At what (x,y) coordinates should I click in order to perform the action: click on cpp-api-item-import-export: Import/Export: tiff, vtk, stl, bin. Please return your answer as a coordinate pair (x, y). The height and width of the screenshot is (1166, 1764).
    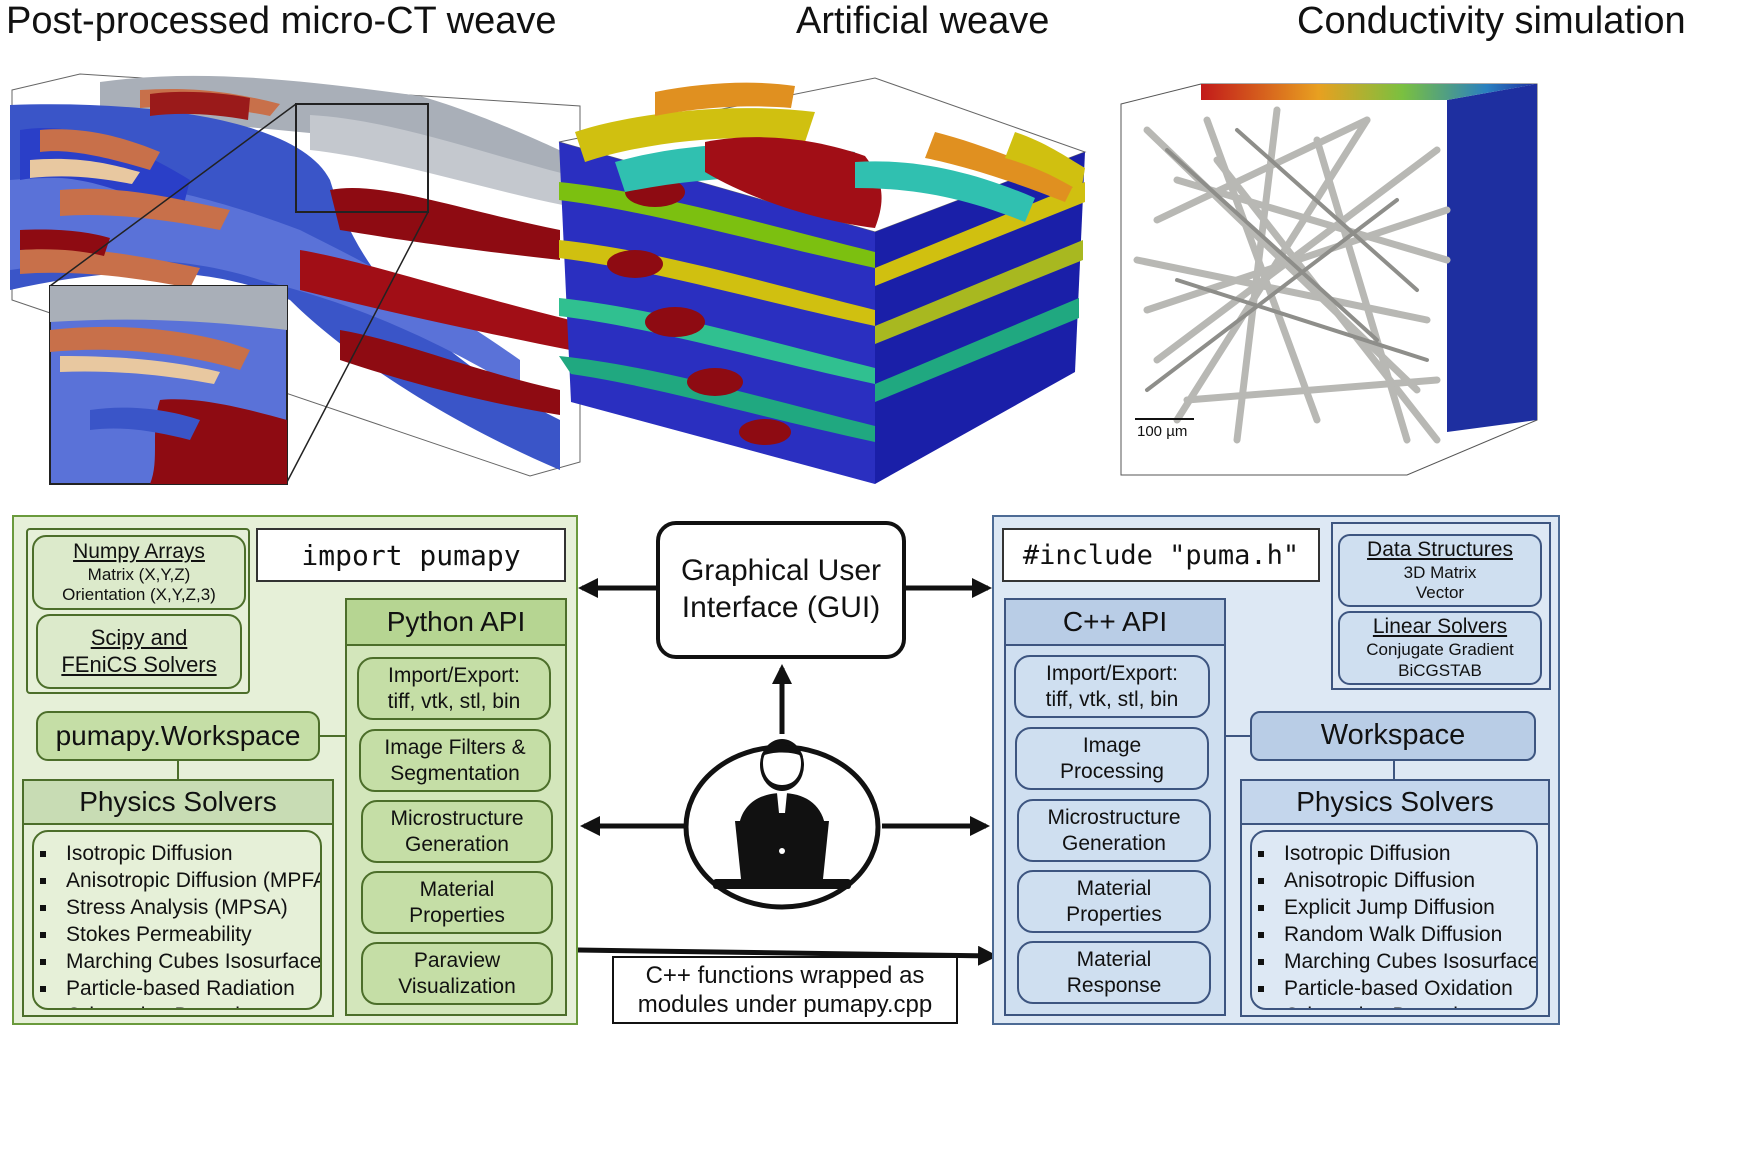
    Looking at the image, I should click on (1112, 686).